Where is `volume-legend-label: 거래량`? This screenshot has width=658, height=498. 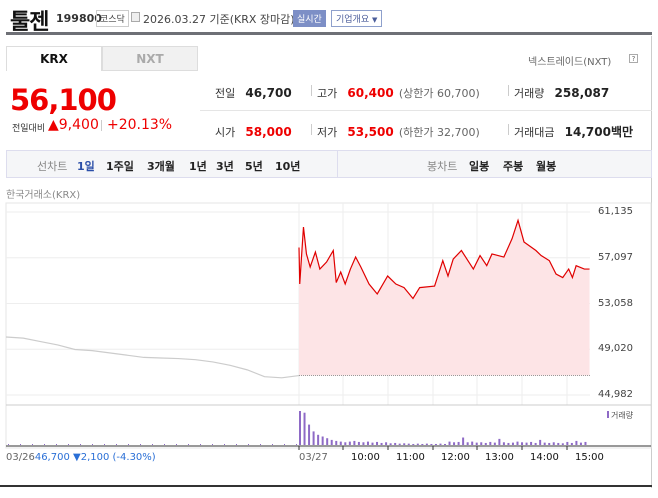 volume-legend-label: 거래량 is located at coordinates (622, 415).